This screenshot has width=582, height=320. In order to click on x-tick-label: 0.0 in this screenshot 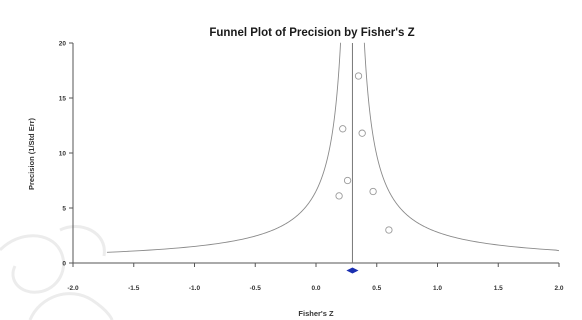, I will do `click(315, 288)`.